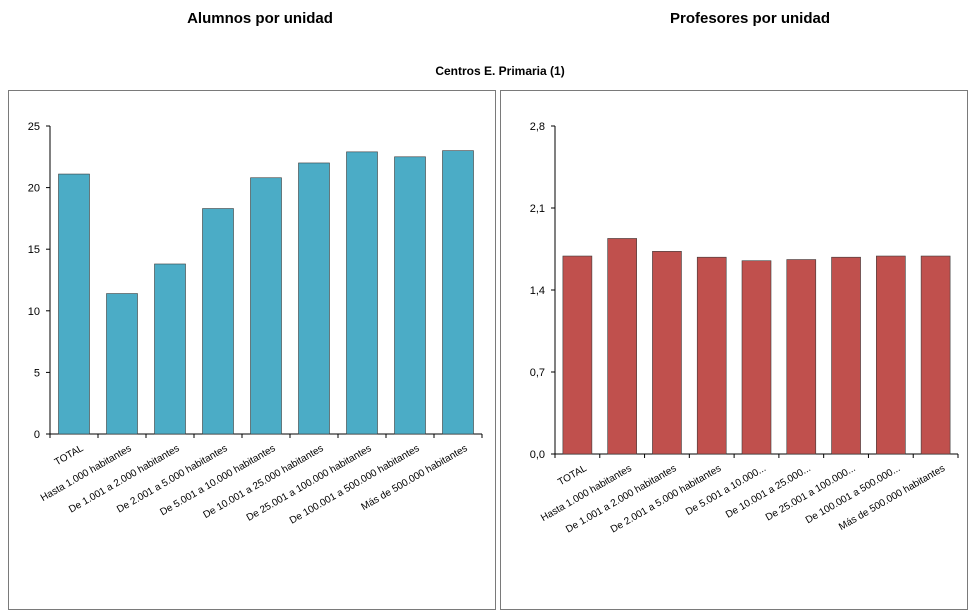 Image resolution: width=970 pixels, height=611 pixels. Describe the element at coordinates (34, 127) in the screenshot. I see `y-tick-label: 25` at that location.